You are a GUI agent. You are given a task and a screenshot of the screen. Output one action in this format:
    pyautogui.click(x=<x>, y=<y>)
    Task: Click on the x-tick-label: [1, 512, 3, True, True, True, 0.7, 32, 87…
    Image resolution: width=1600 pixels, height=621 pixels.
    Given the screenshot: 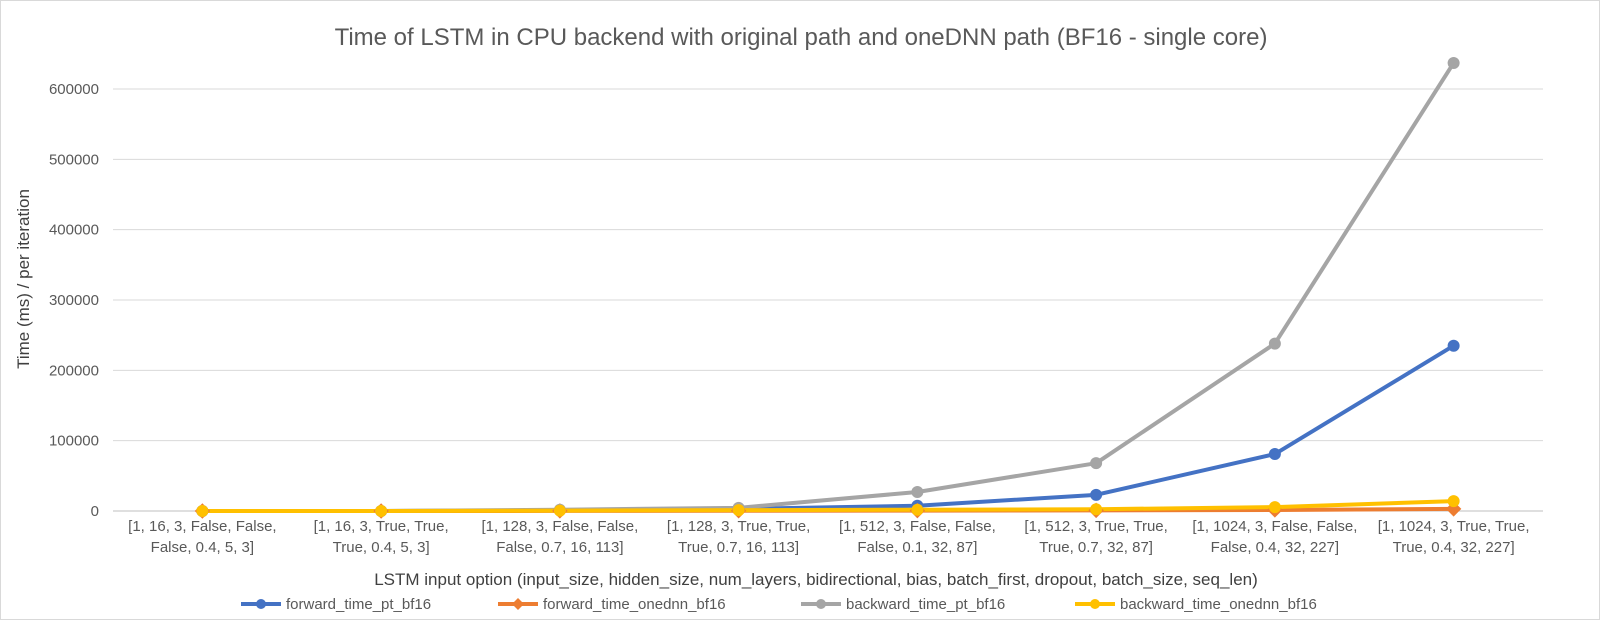 What is the action you would take?
    pyautogui.click(x=1095, y=537)
    